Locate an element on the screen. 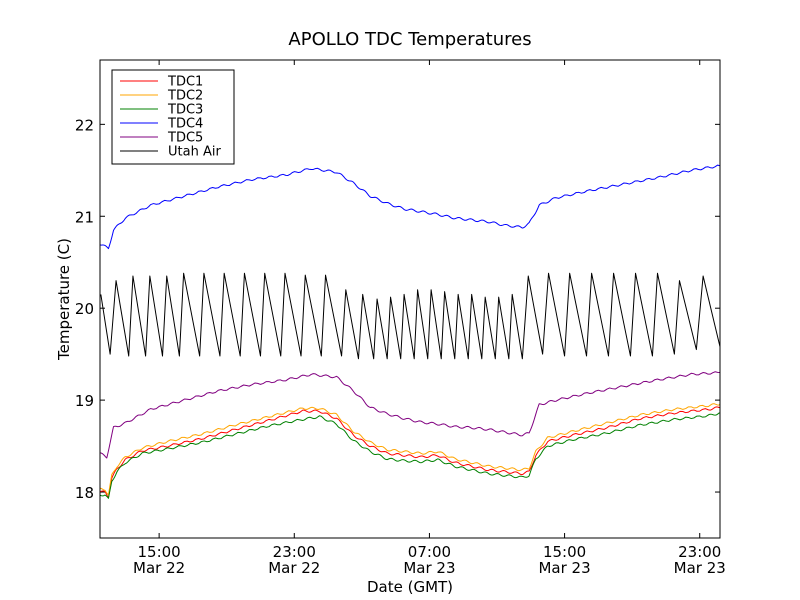  series-line-tdc5 is located at coordinates (410, 415).